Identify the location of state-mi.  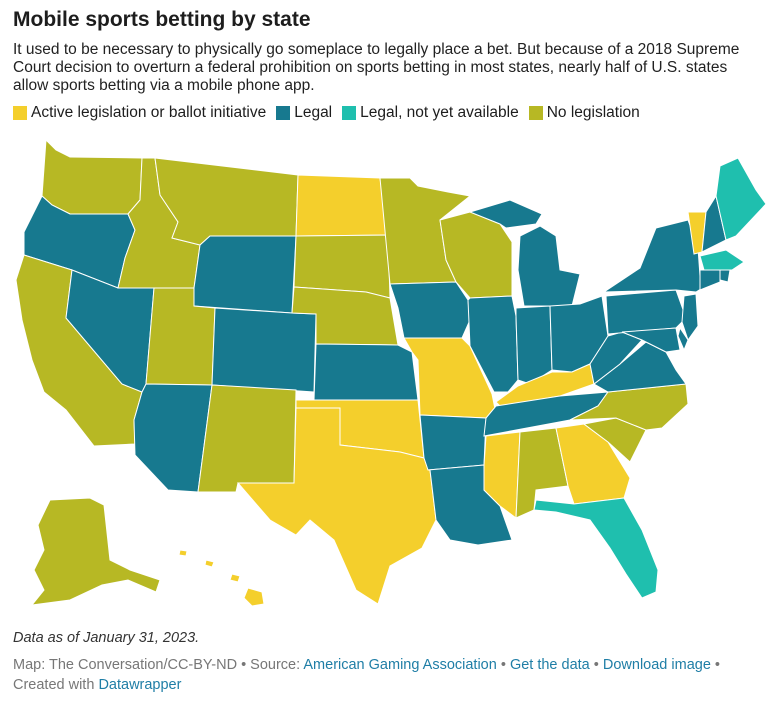
(524, 253).